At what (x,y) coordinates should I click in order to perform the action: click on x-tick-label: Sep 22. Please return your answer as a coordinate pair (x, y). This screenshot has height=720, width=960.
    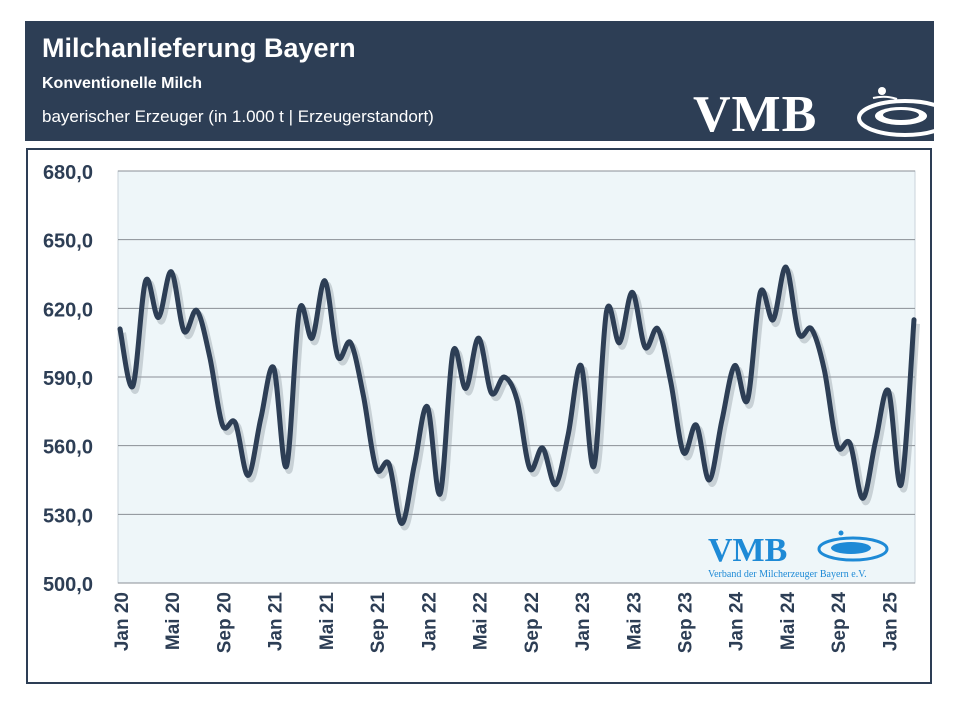
    Looking at the image, I should click on (532, 622).